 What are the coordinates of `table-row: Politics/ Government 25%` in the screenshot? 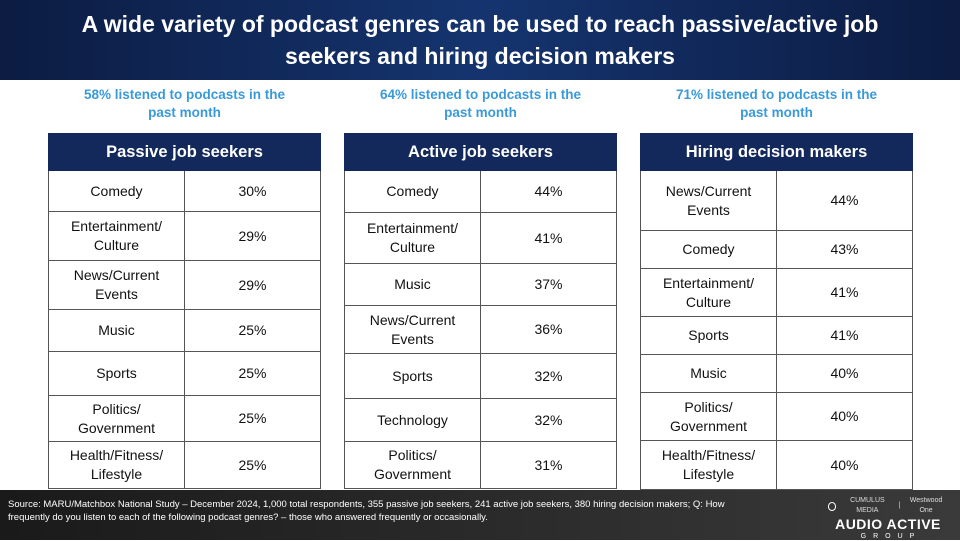 It's located at (184, 418).